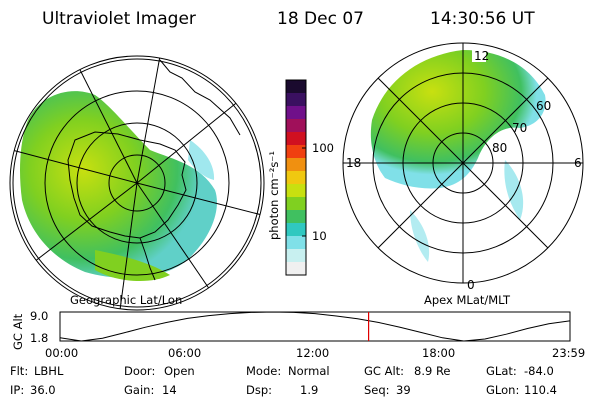  I want to click on aurora-patch-right, so click(514, 190).